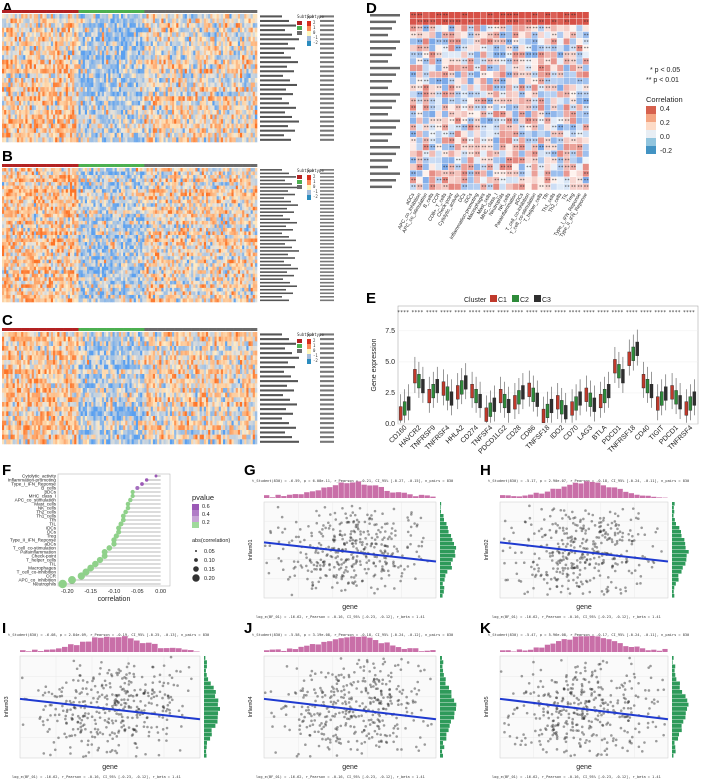 The width and height of the screenshot is (708, 784). I want to click on p-value-mark, so click(327, 139).